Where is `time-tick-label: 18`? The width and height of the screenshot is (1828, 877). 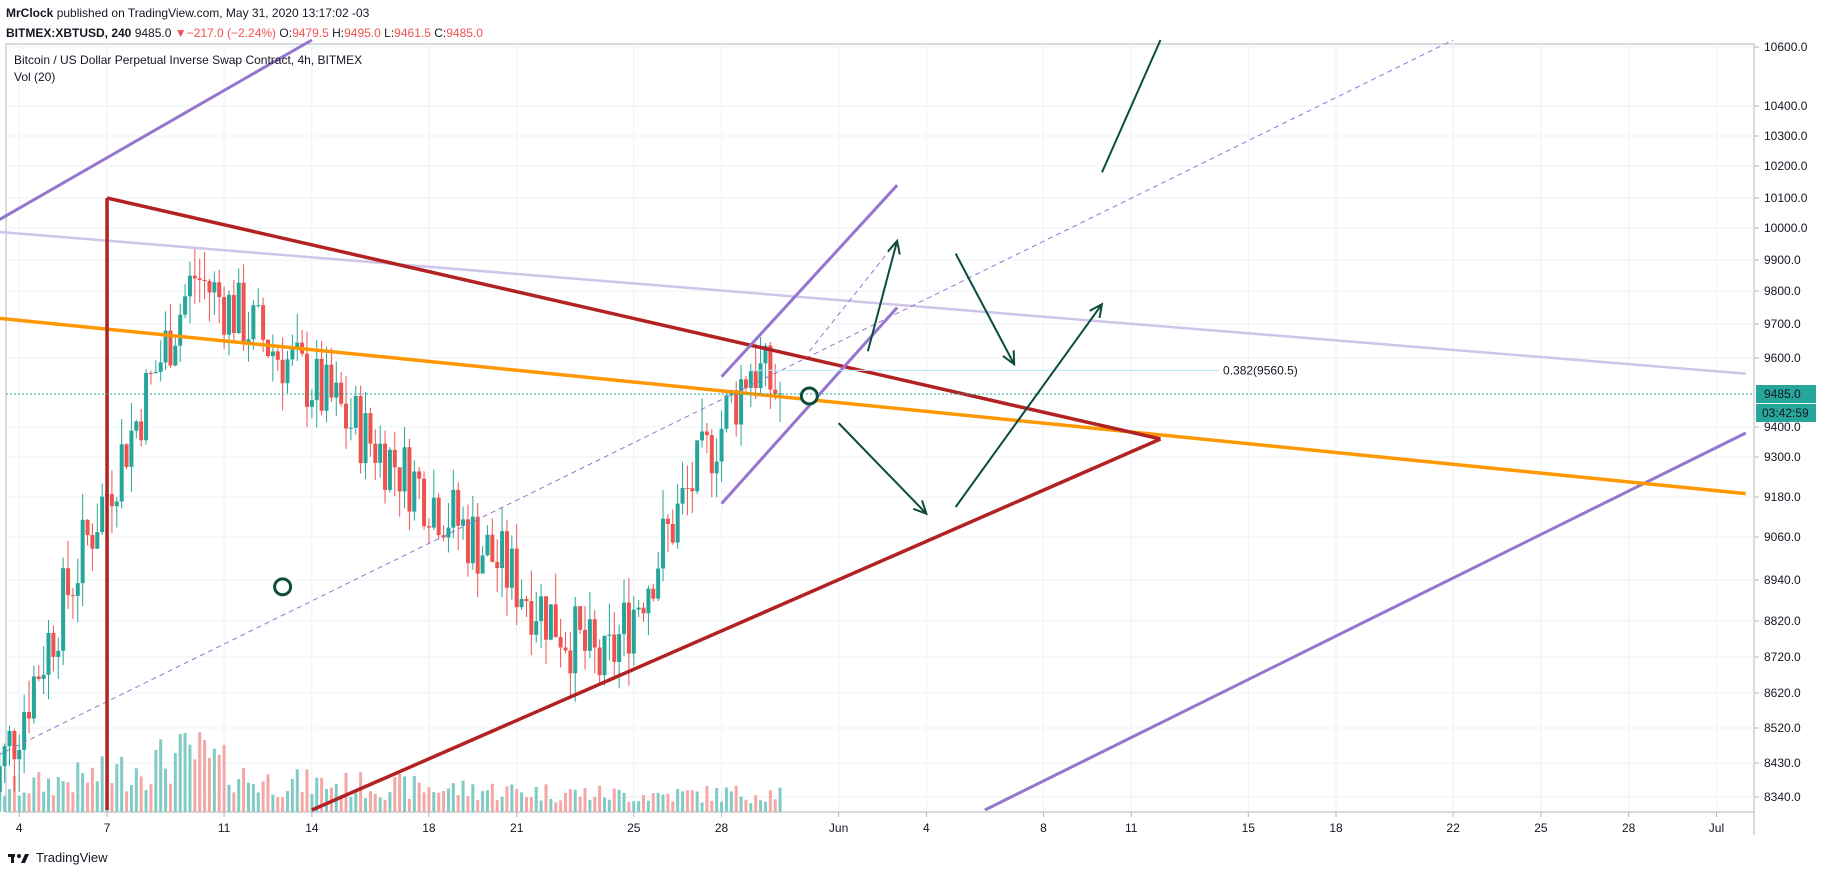
time-tick-label: 18 is located at coordinates (429, 828).